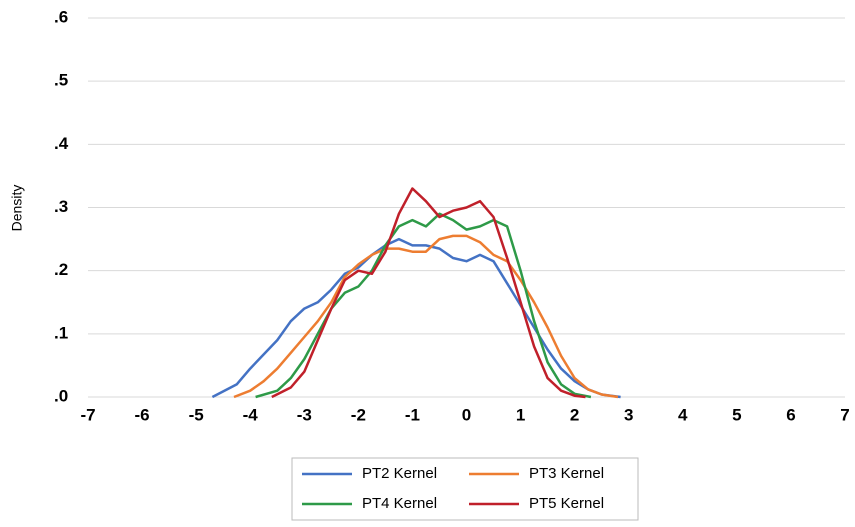 The image size is (855, 527). I want to click on x-tick-label: -4, so click(251, 414).